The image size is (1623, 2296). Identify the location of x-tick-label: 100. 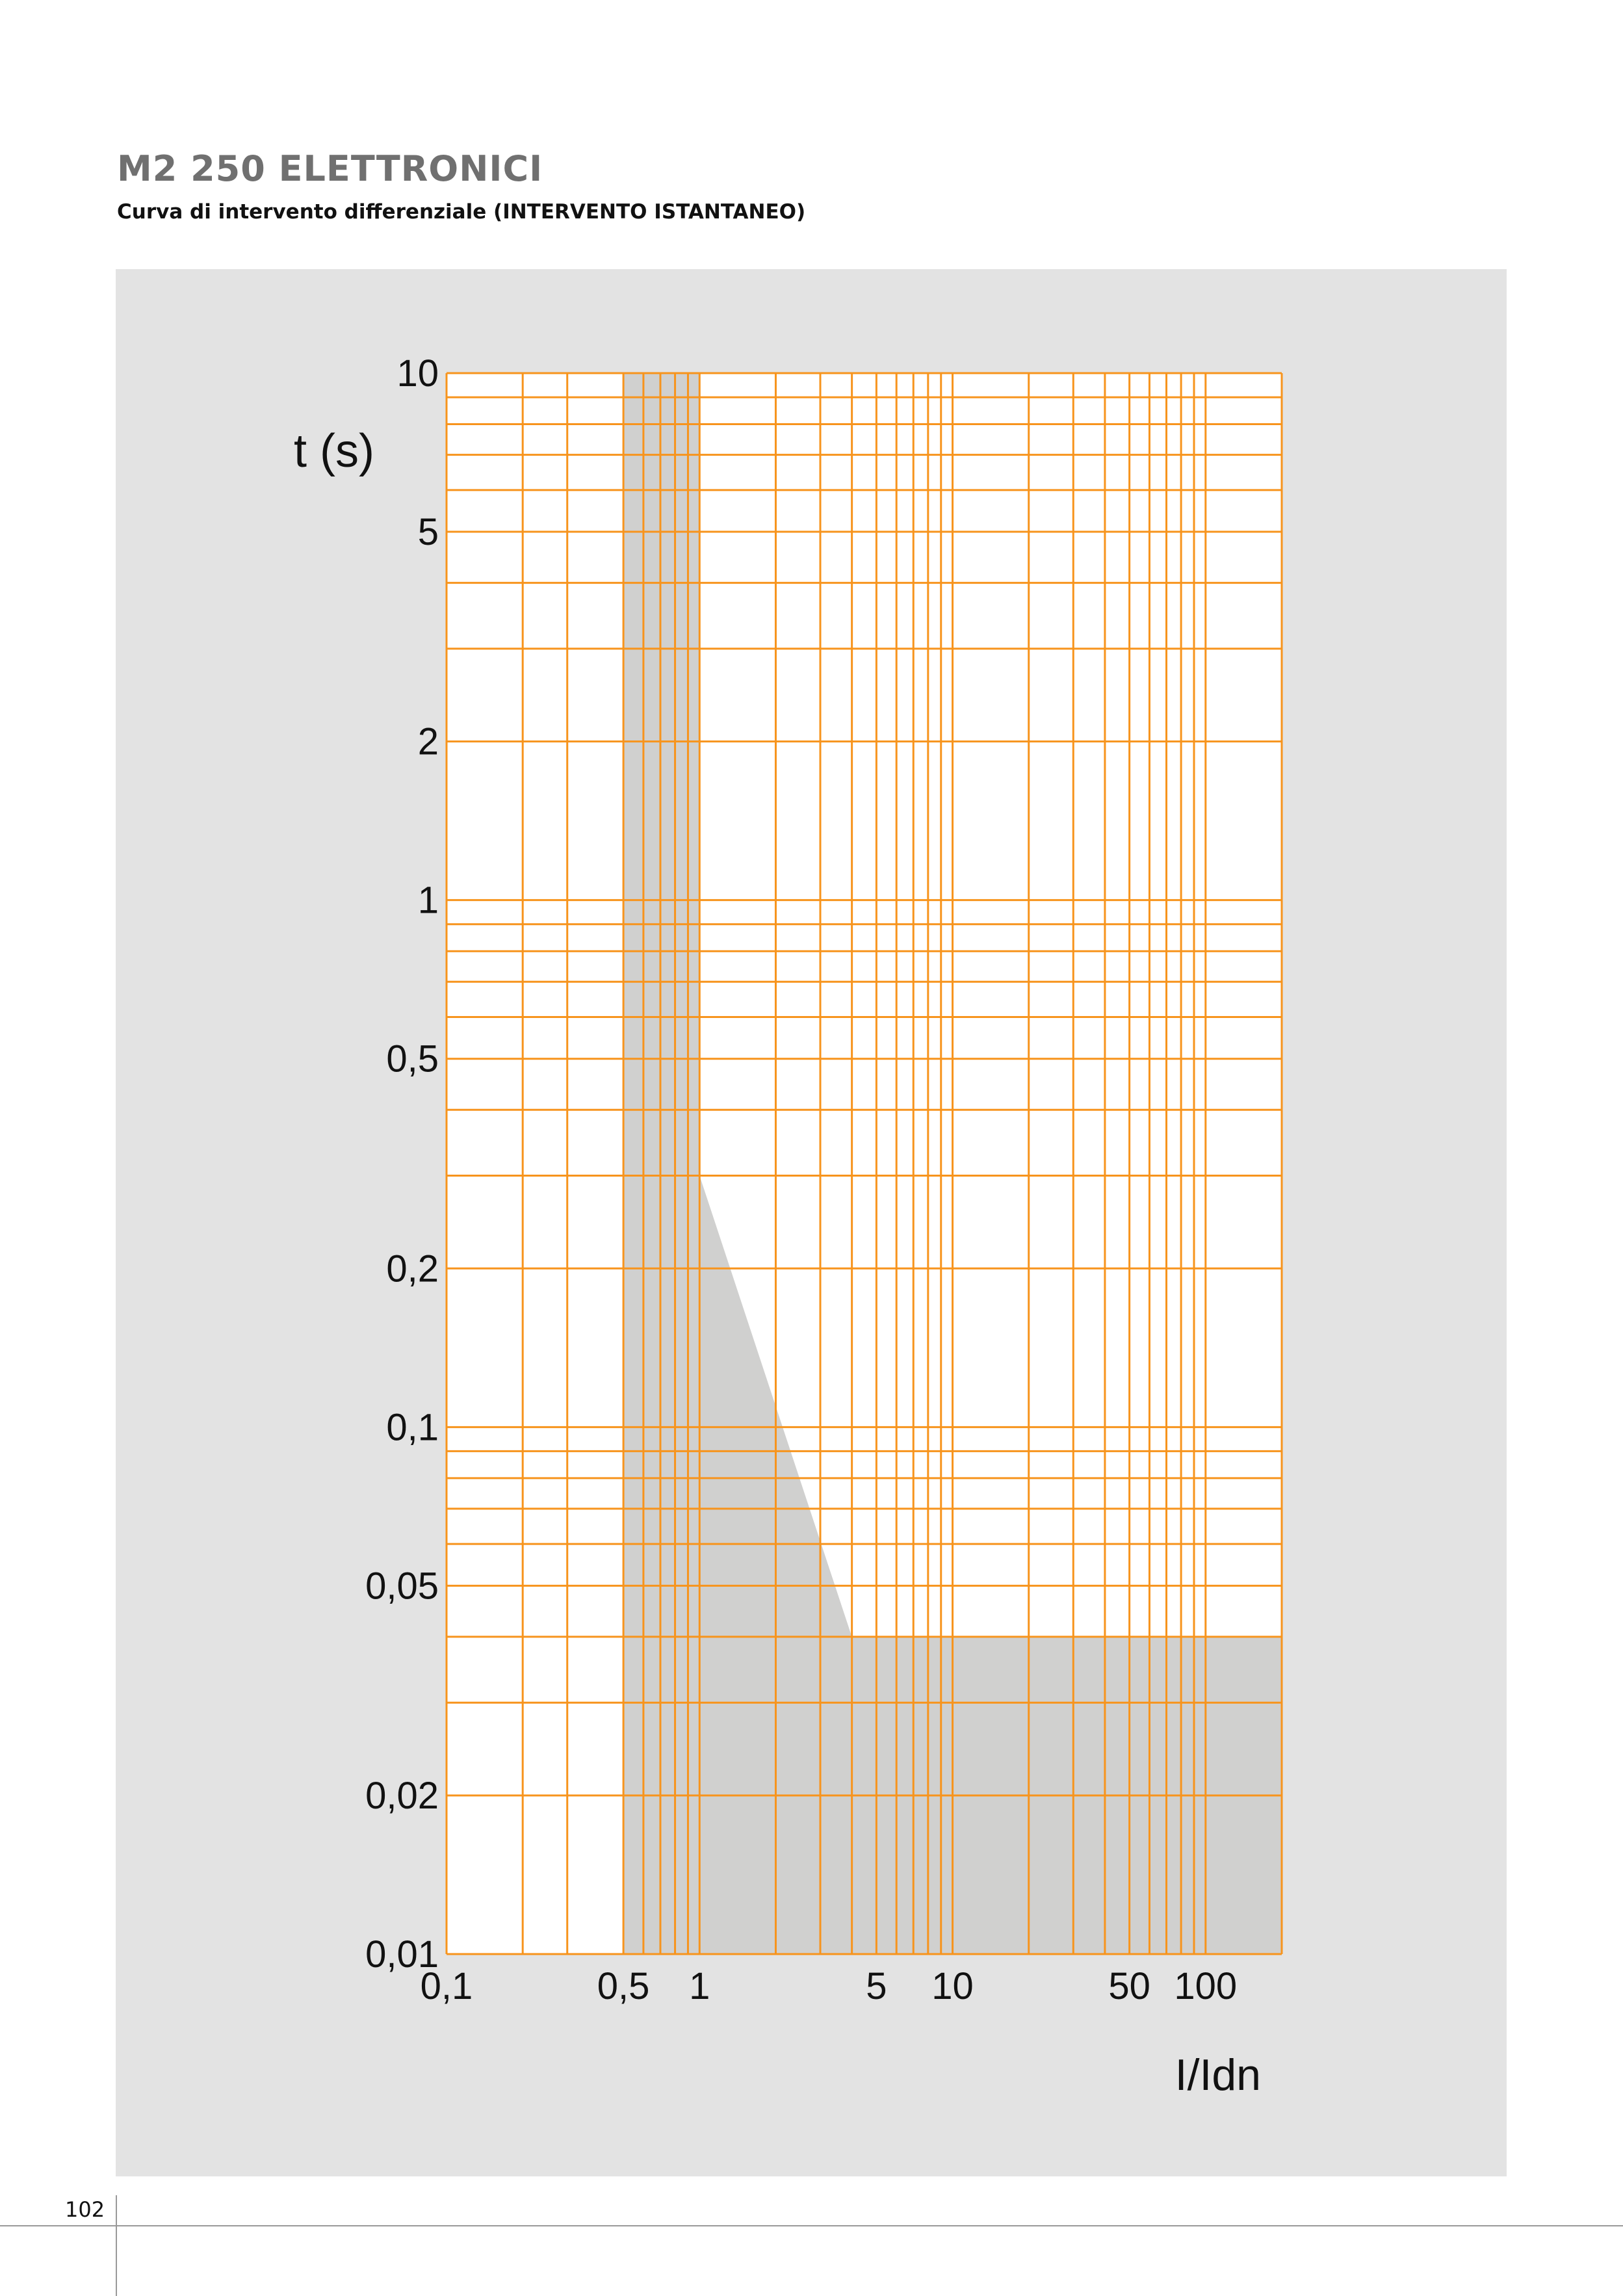
(1205, 1986).